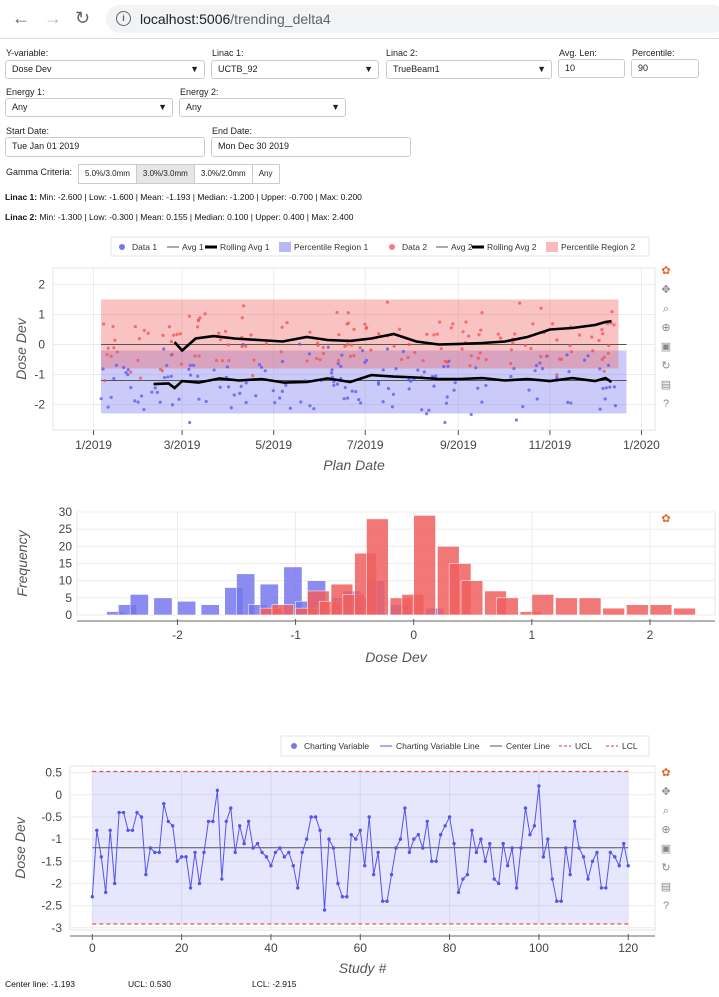 The height and width of the screenshot is (997, 719). I want to click on ucl-readout: UCL: 0.530, so click(149, 984).